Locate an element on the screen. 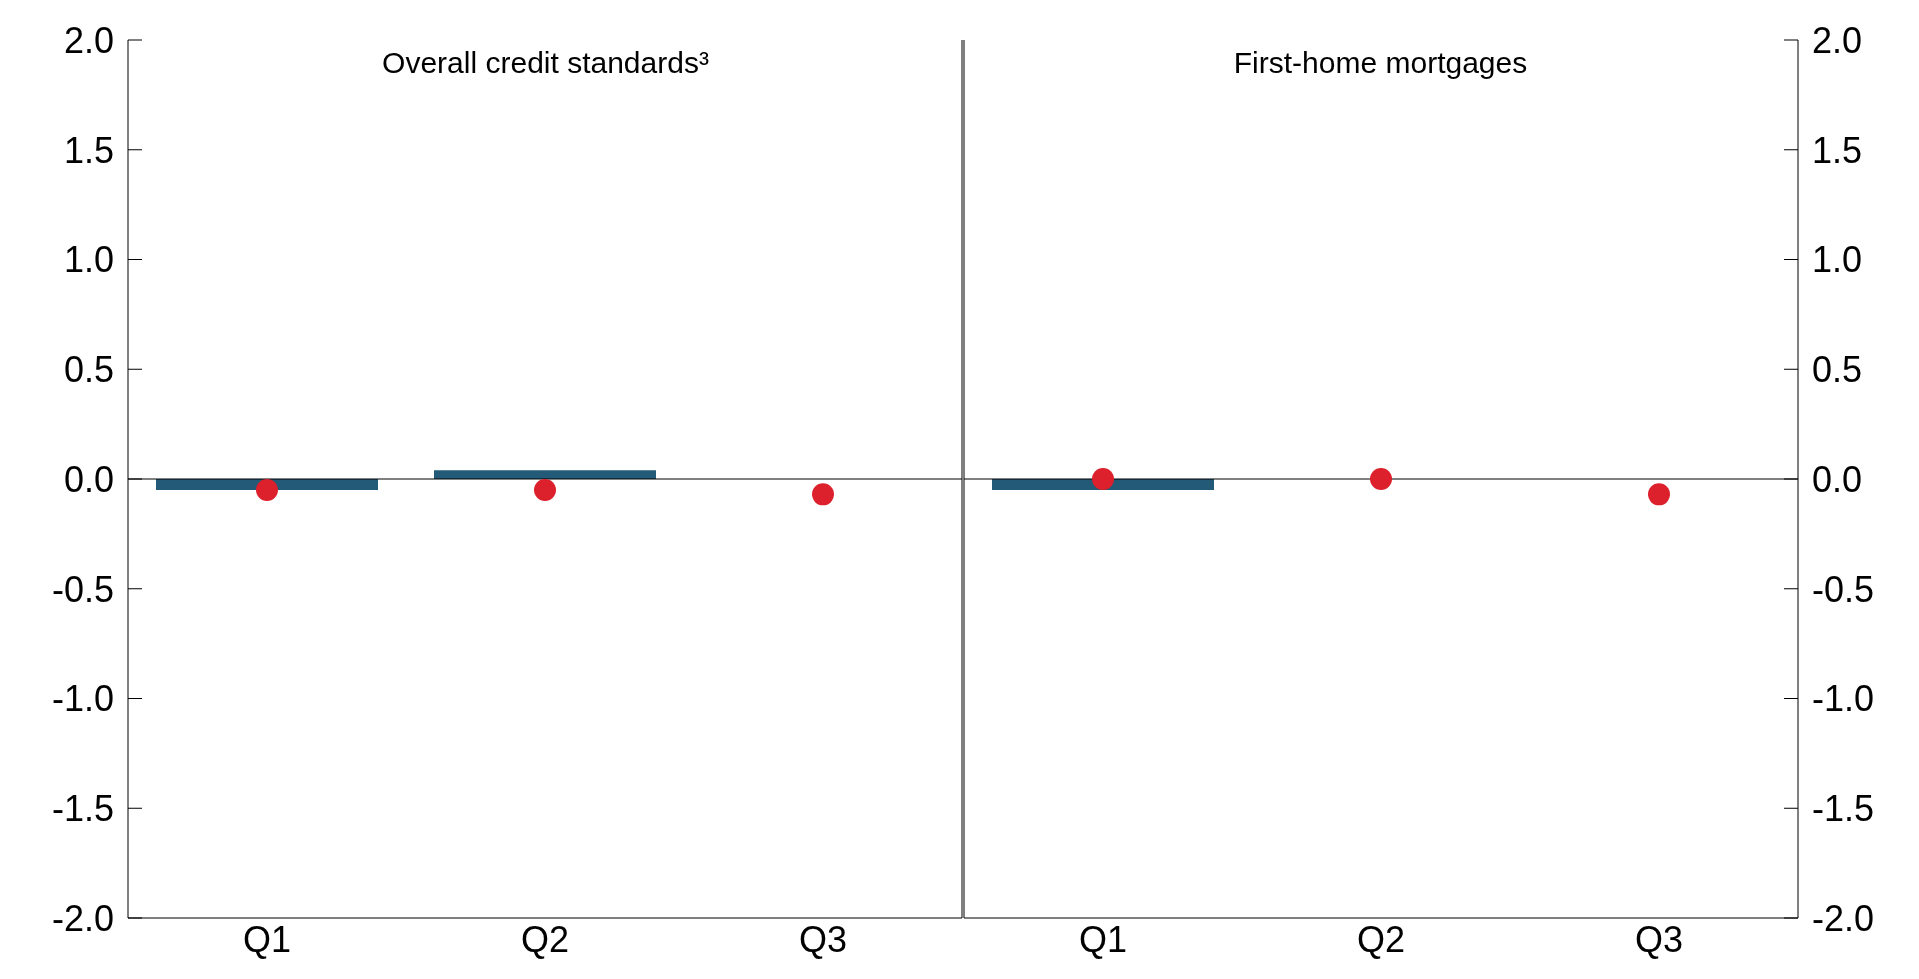  y-tick-label: -1.5 is located at coordinates (82, 809).